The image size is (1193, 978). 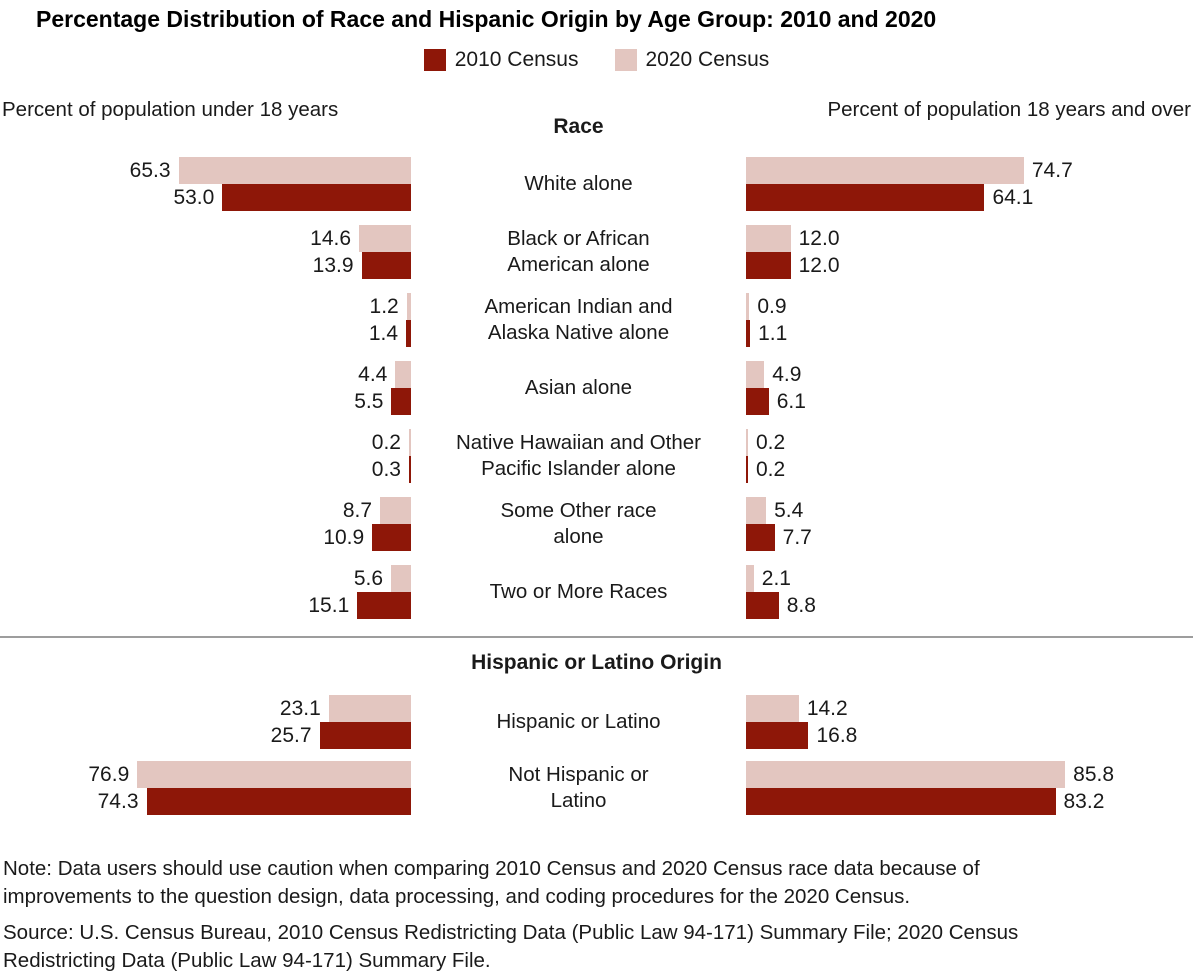 What do you see at coordinates (333, 265) in the screenshot?
I see `value-label: 13.9` at bounding box center [333, 265].